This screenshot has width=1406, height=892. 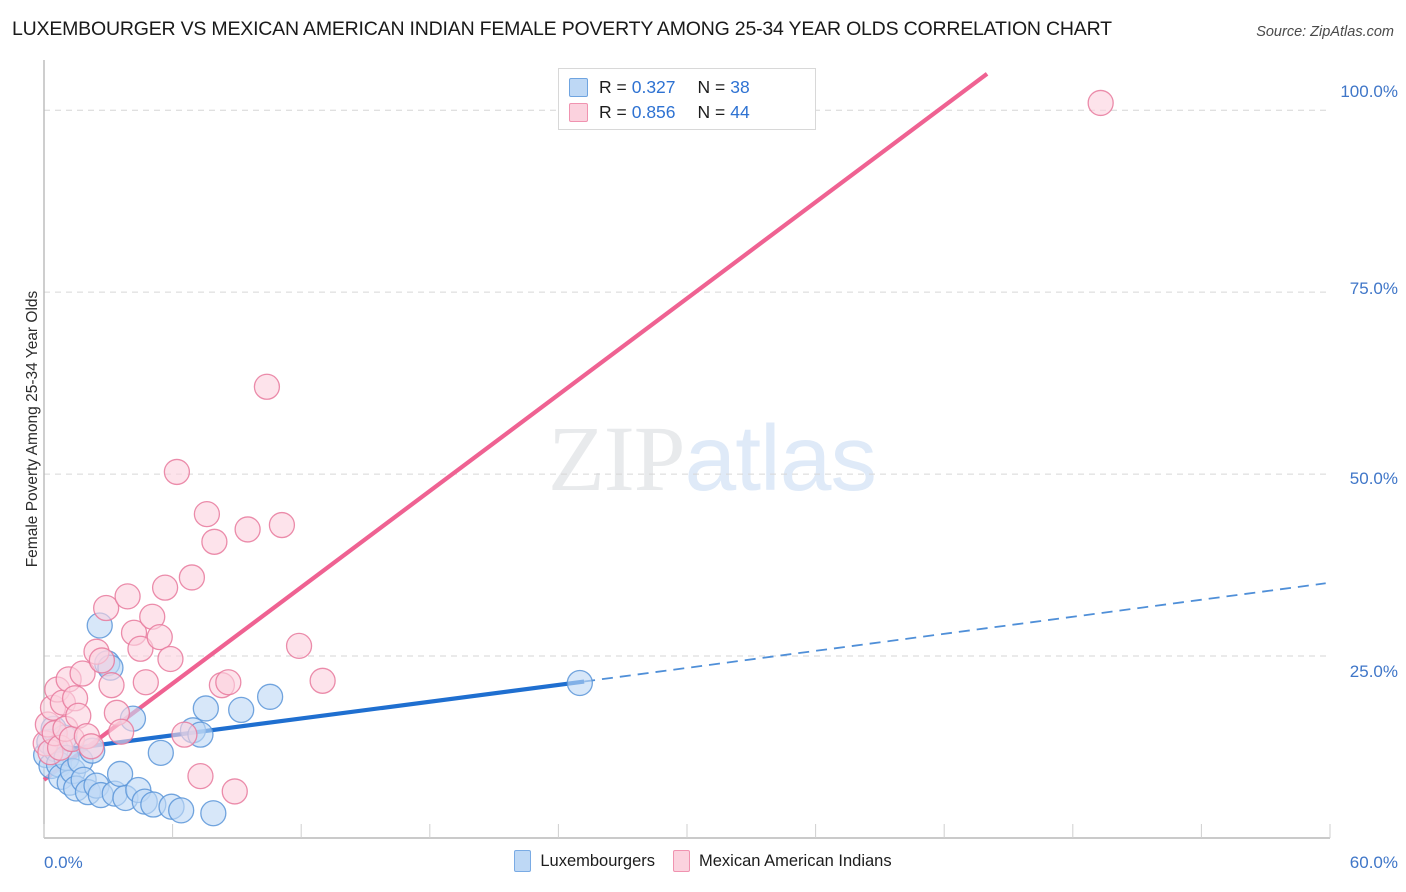 I want to click on legend-n-value-1: 38, so click(x=740, y=87).